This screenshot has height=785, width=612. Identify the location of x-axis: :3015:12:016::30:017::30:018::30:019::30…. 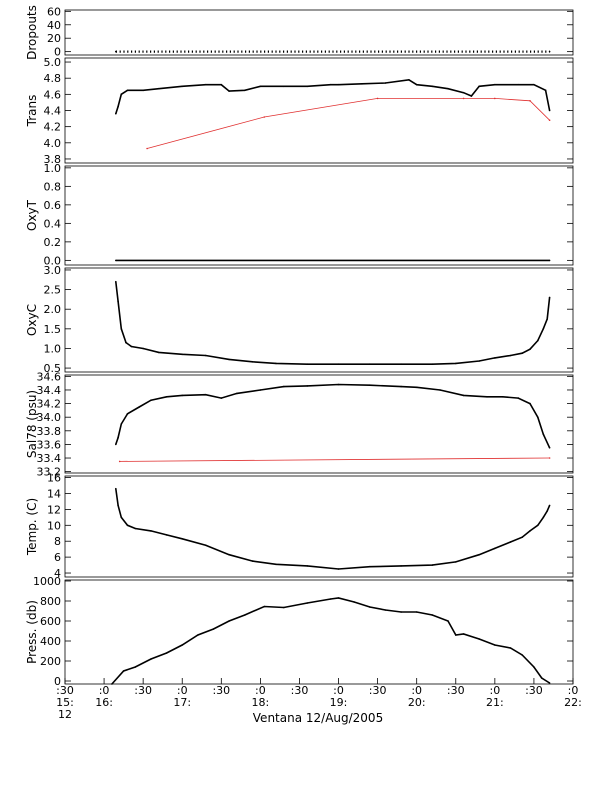
(319, 699).